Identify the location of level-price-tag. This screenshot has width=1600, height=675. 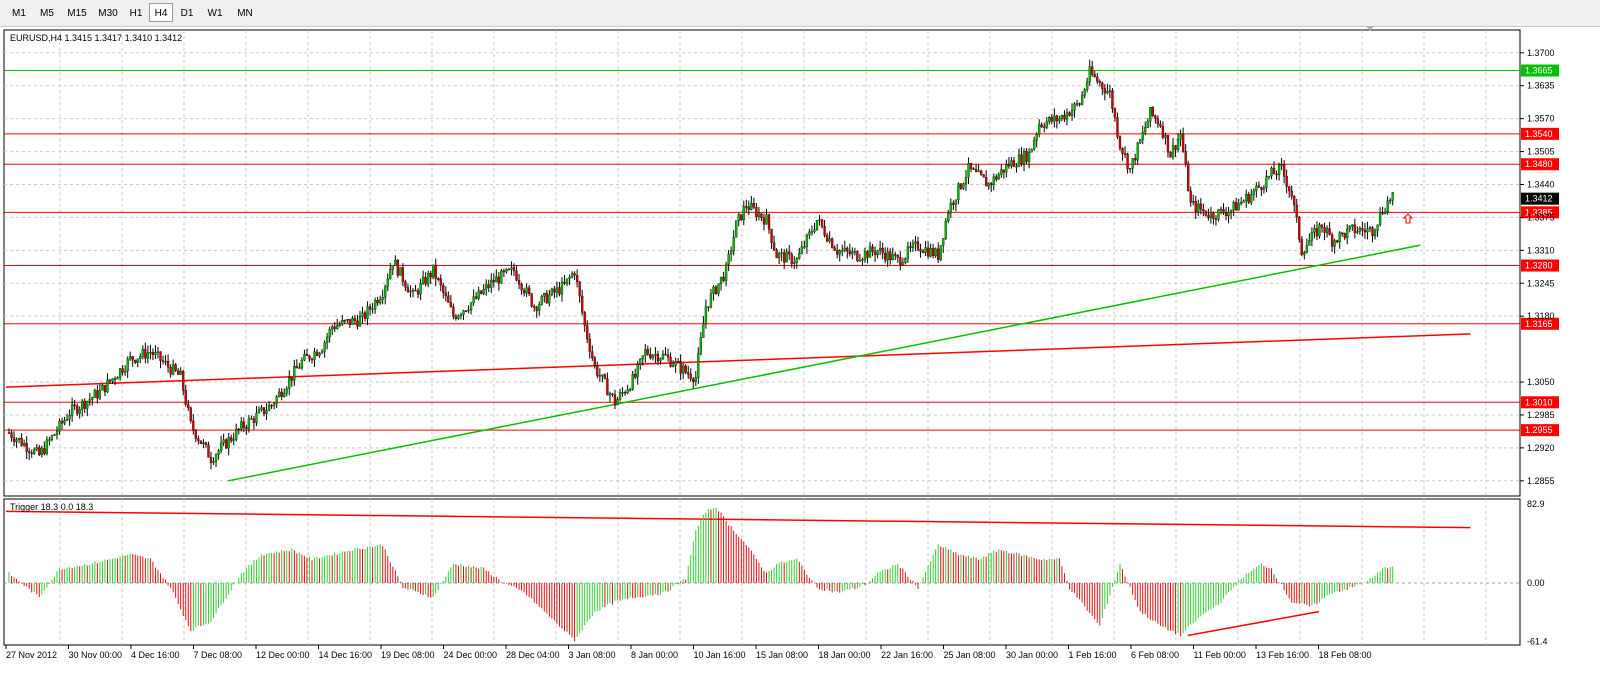
(1540, 212).